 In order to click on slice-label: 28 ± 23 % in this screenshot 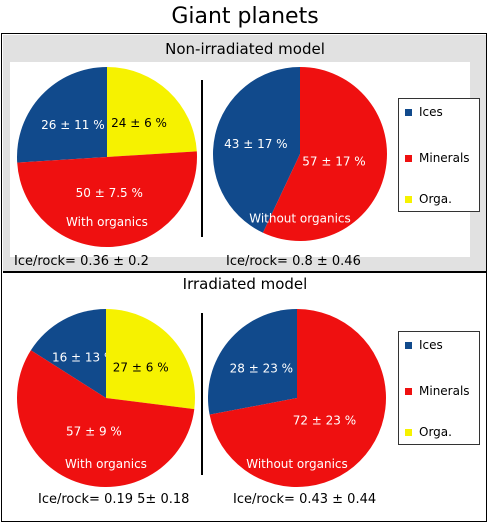, I will do `click(261, 369)`.